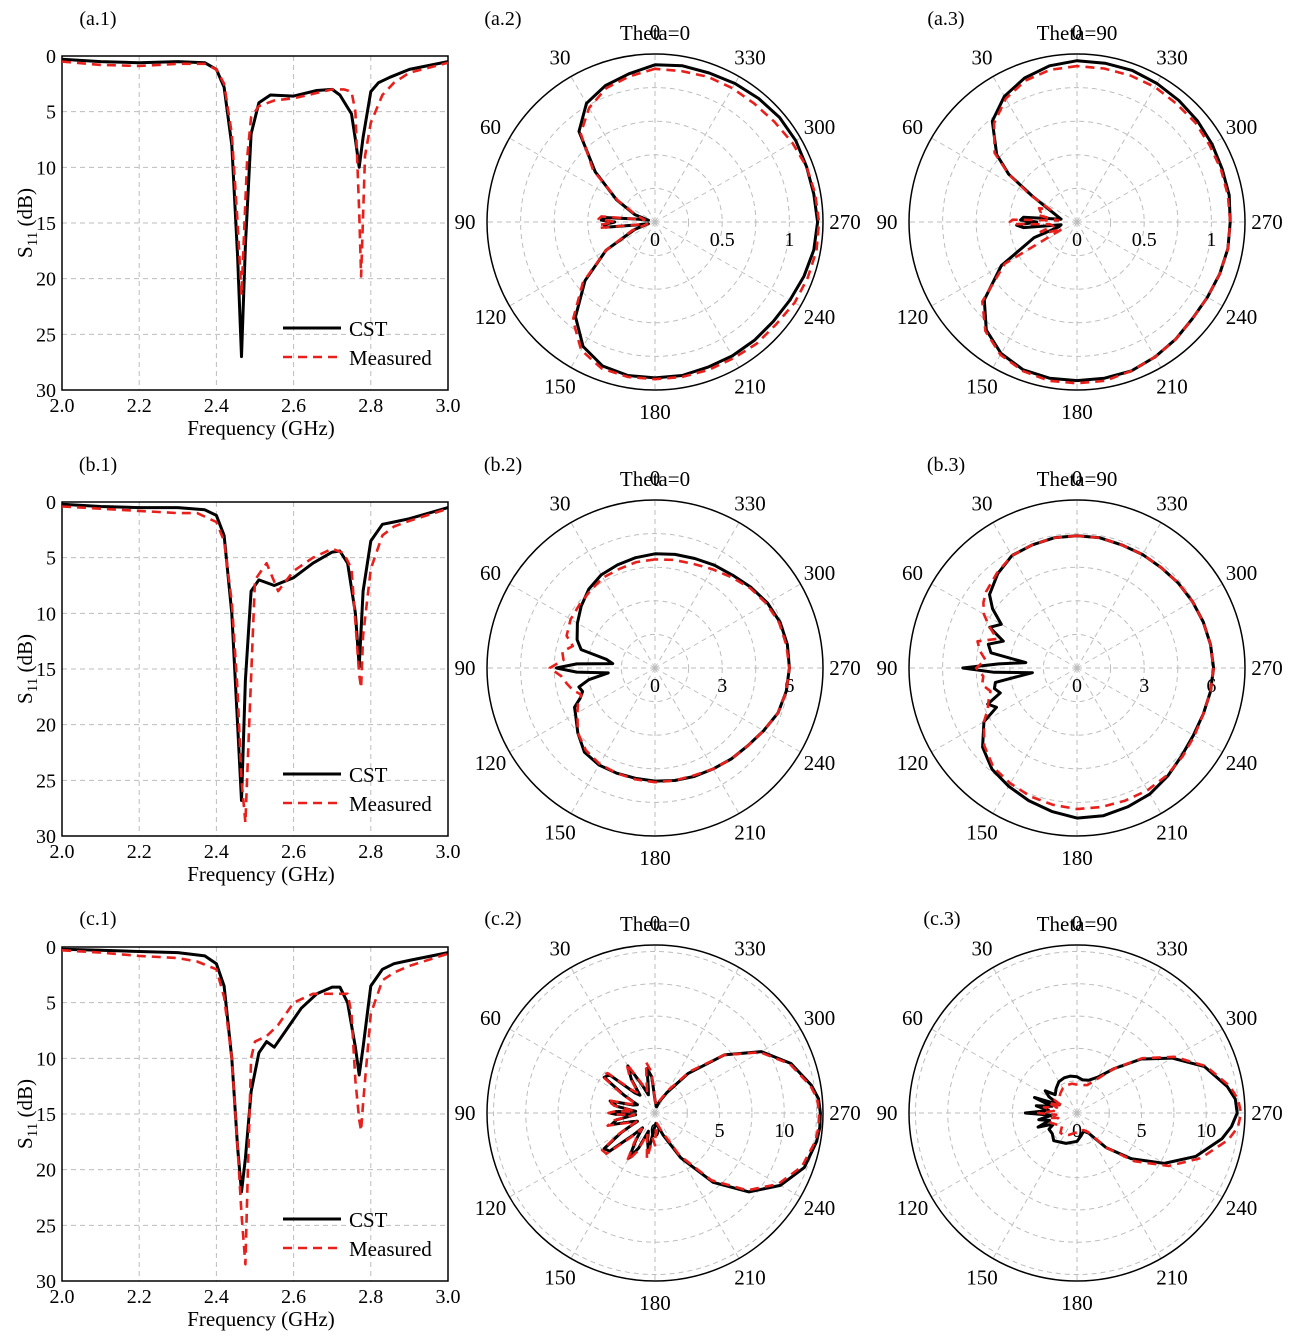 Image resolution: width=1301 pixels, height=1338 pixels. I want to click on y-axis-label: S11 (dB), so click(27, 223).